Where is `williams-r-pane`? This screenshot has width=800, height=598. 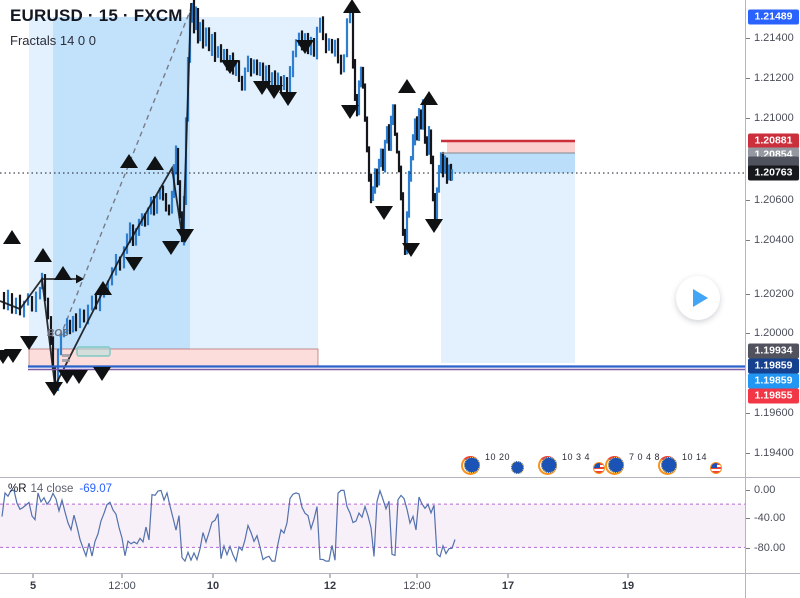
williams-r-pane is located at coordinates (372, 525).